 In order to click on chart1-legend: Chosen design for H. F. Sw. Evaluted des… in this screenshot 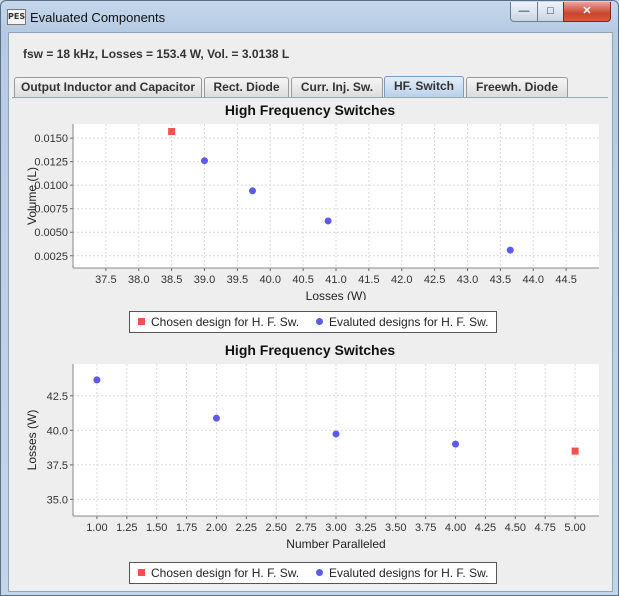, I will do `click(313, 322)`.